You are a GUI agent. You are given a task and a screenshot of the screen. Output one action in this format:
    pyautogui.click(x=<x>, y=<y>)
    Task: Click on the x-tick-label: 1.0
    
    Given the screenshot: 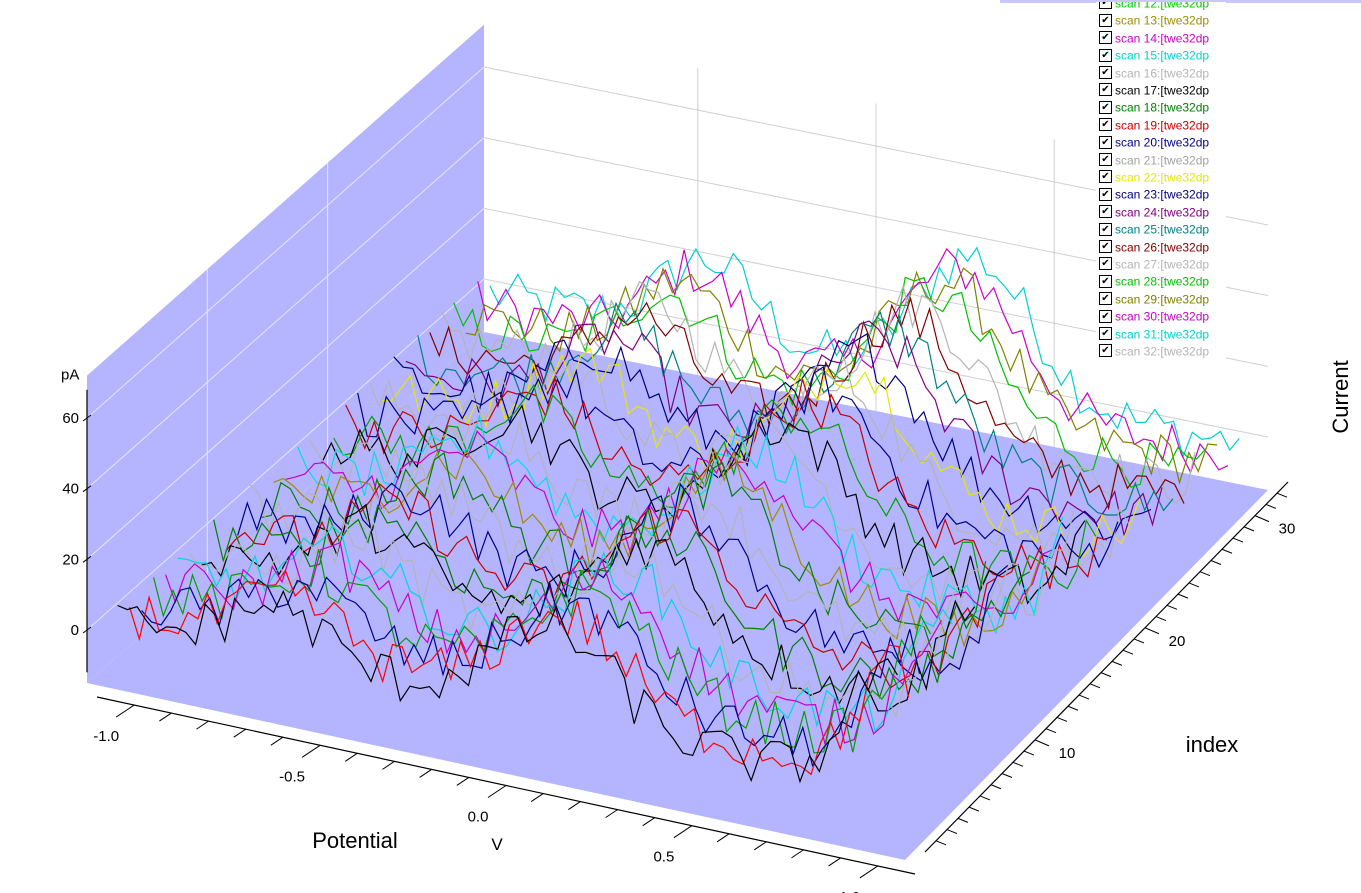 What is the action you would take?
    pyautogui.click(x=849, y=891)
    